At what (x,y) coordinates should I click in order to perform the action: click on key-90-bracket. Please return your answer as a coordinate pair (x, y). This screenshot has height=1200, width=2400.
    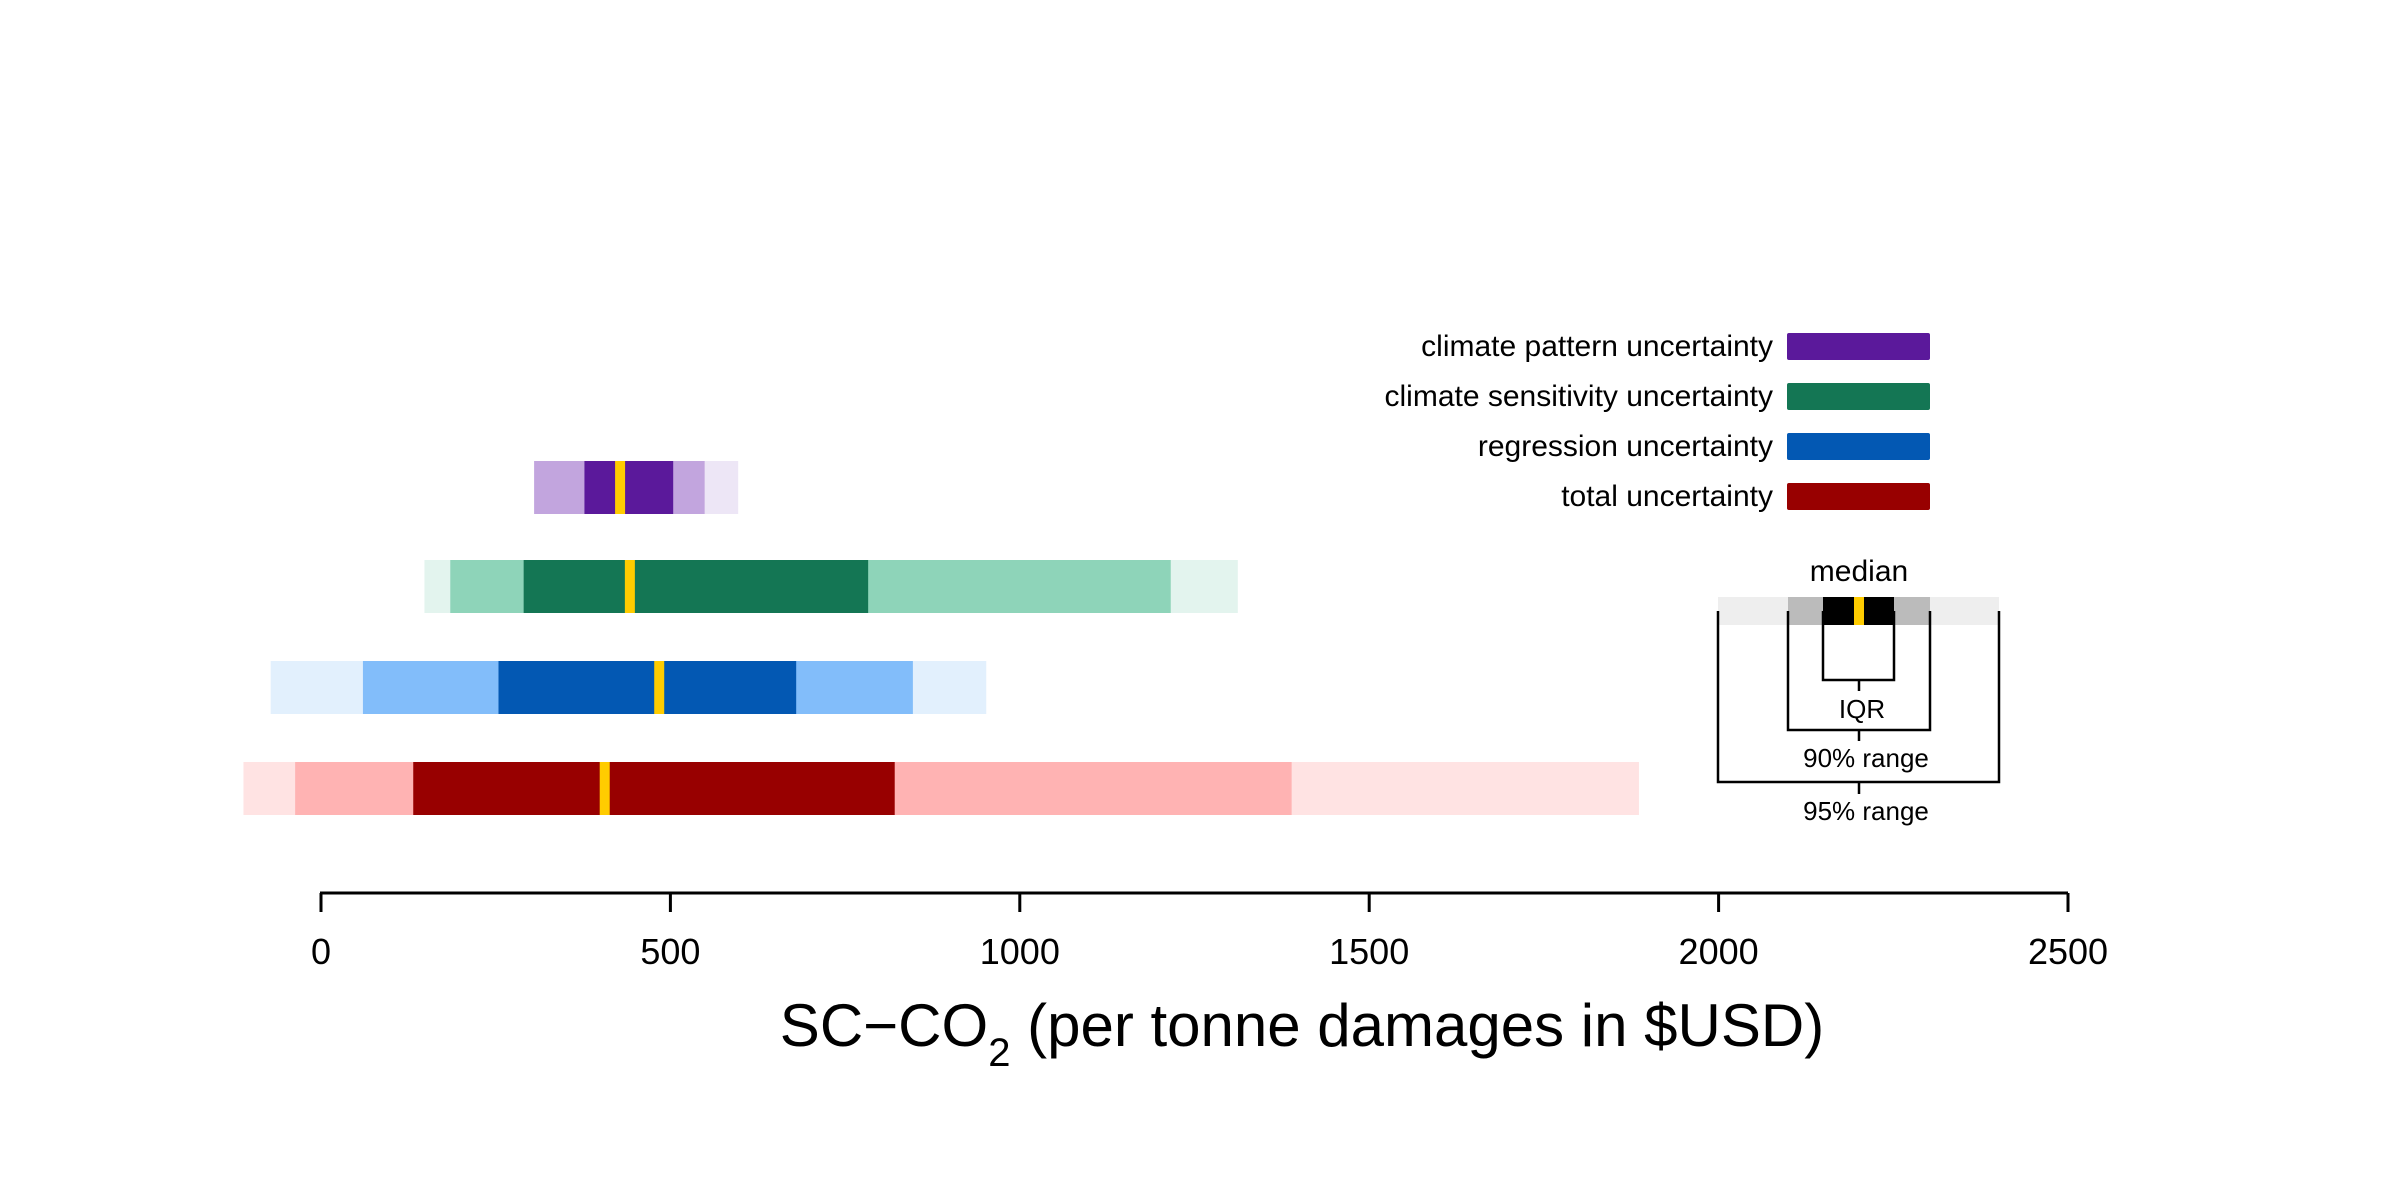
    Looking at the image, I should click on (1859, 676).